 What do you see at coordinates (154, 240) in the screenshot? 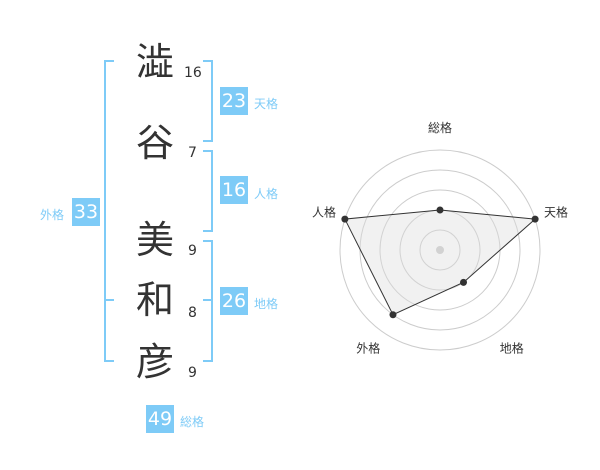
I see `name-char-3: 美` at bounding box center [154, 240].